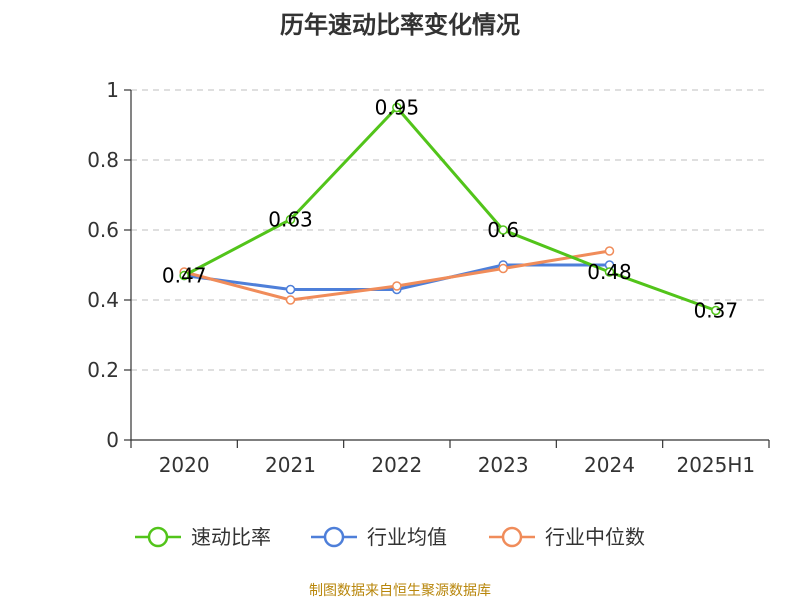 Image resolution: width=800 pixels, height=600 pixels. What do you see at coordinates (103, 300) in the screenshot?
I see `y-tick-label: 0.4` at bounding box center [103, 300].